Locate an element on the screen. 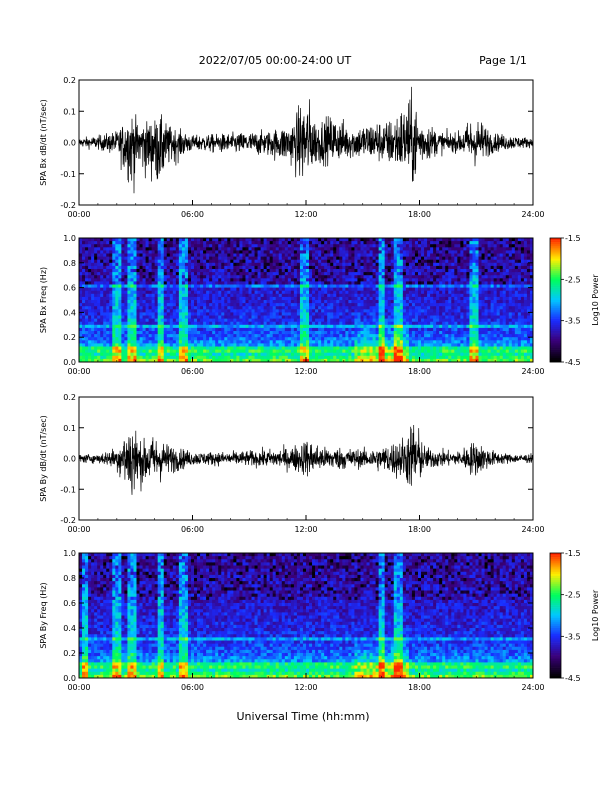  x-axis-label: Universal Time (hh:mm) is located at coordinates (303, 716).